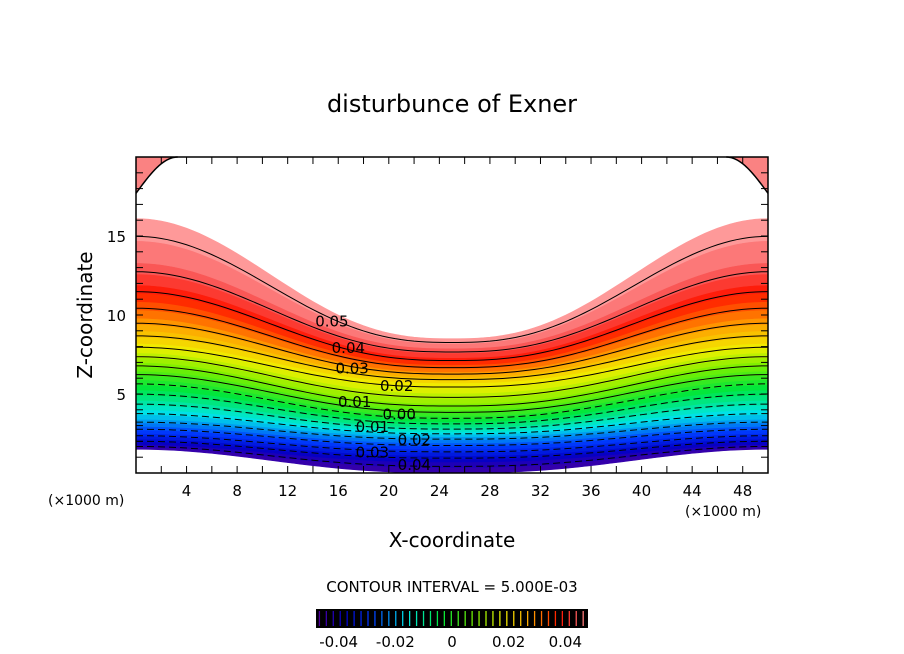  I want to click on x-tick-labels: 4 8 12 16 20 24 28 32 36 40 44 48, so click(467, 491).